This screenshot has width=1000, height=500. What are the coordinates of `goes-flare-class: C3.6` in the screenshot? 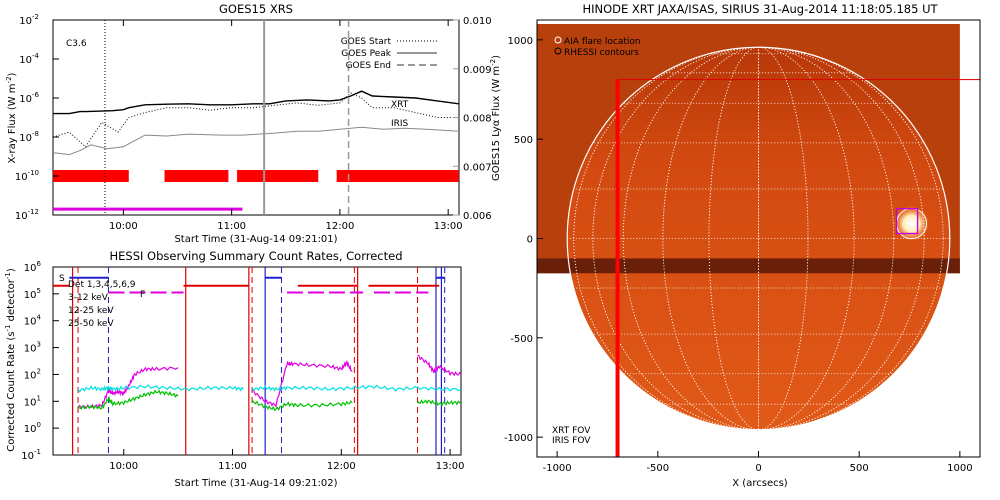 It's located at (76, 44).